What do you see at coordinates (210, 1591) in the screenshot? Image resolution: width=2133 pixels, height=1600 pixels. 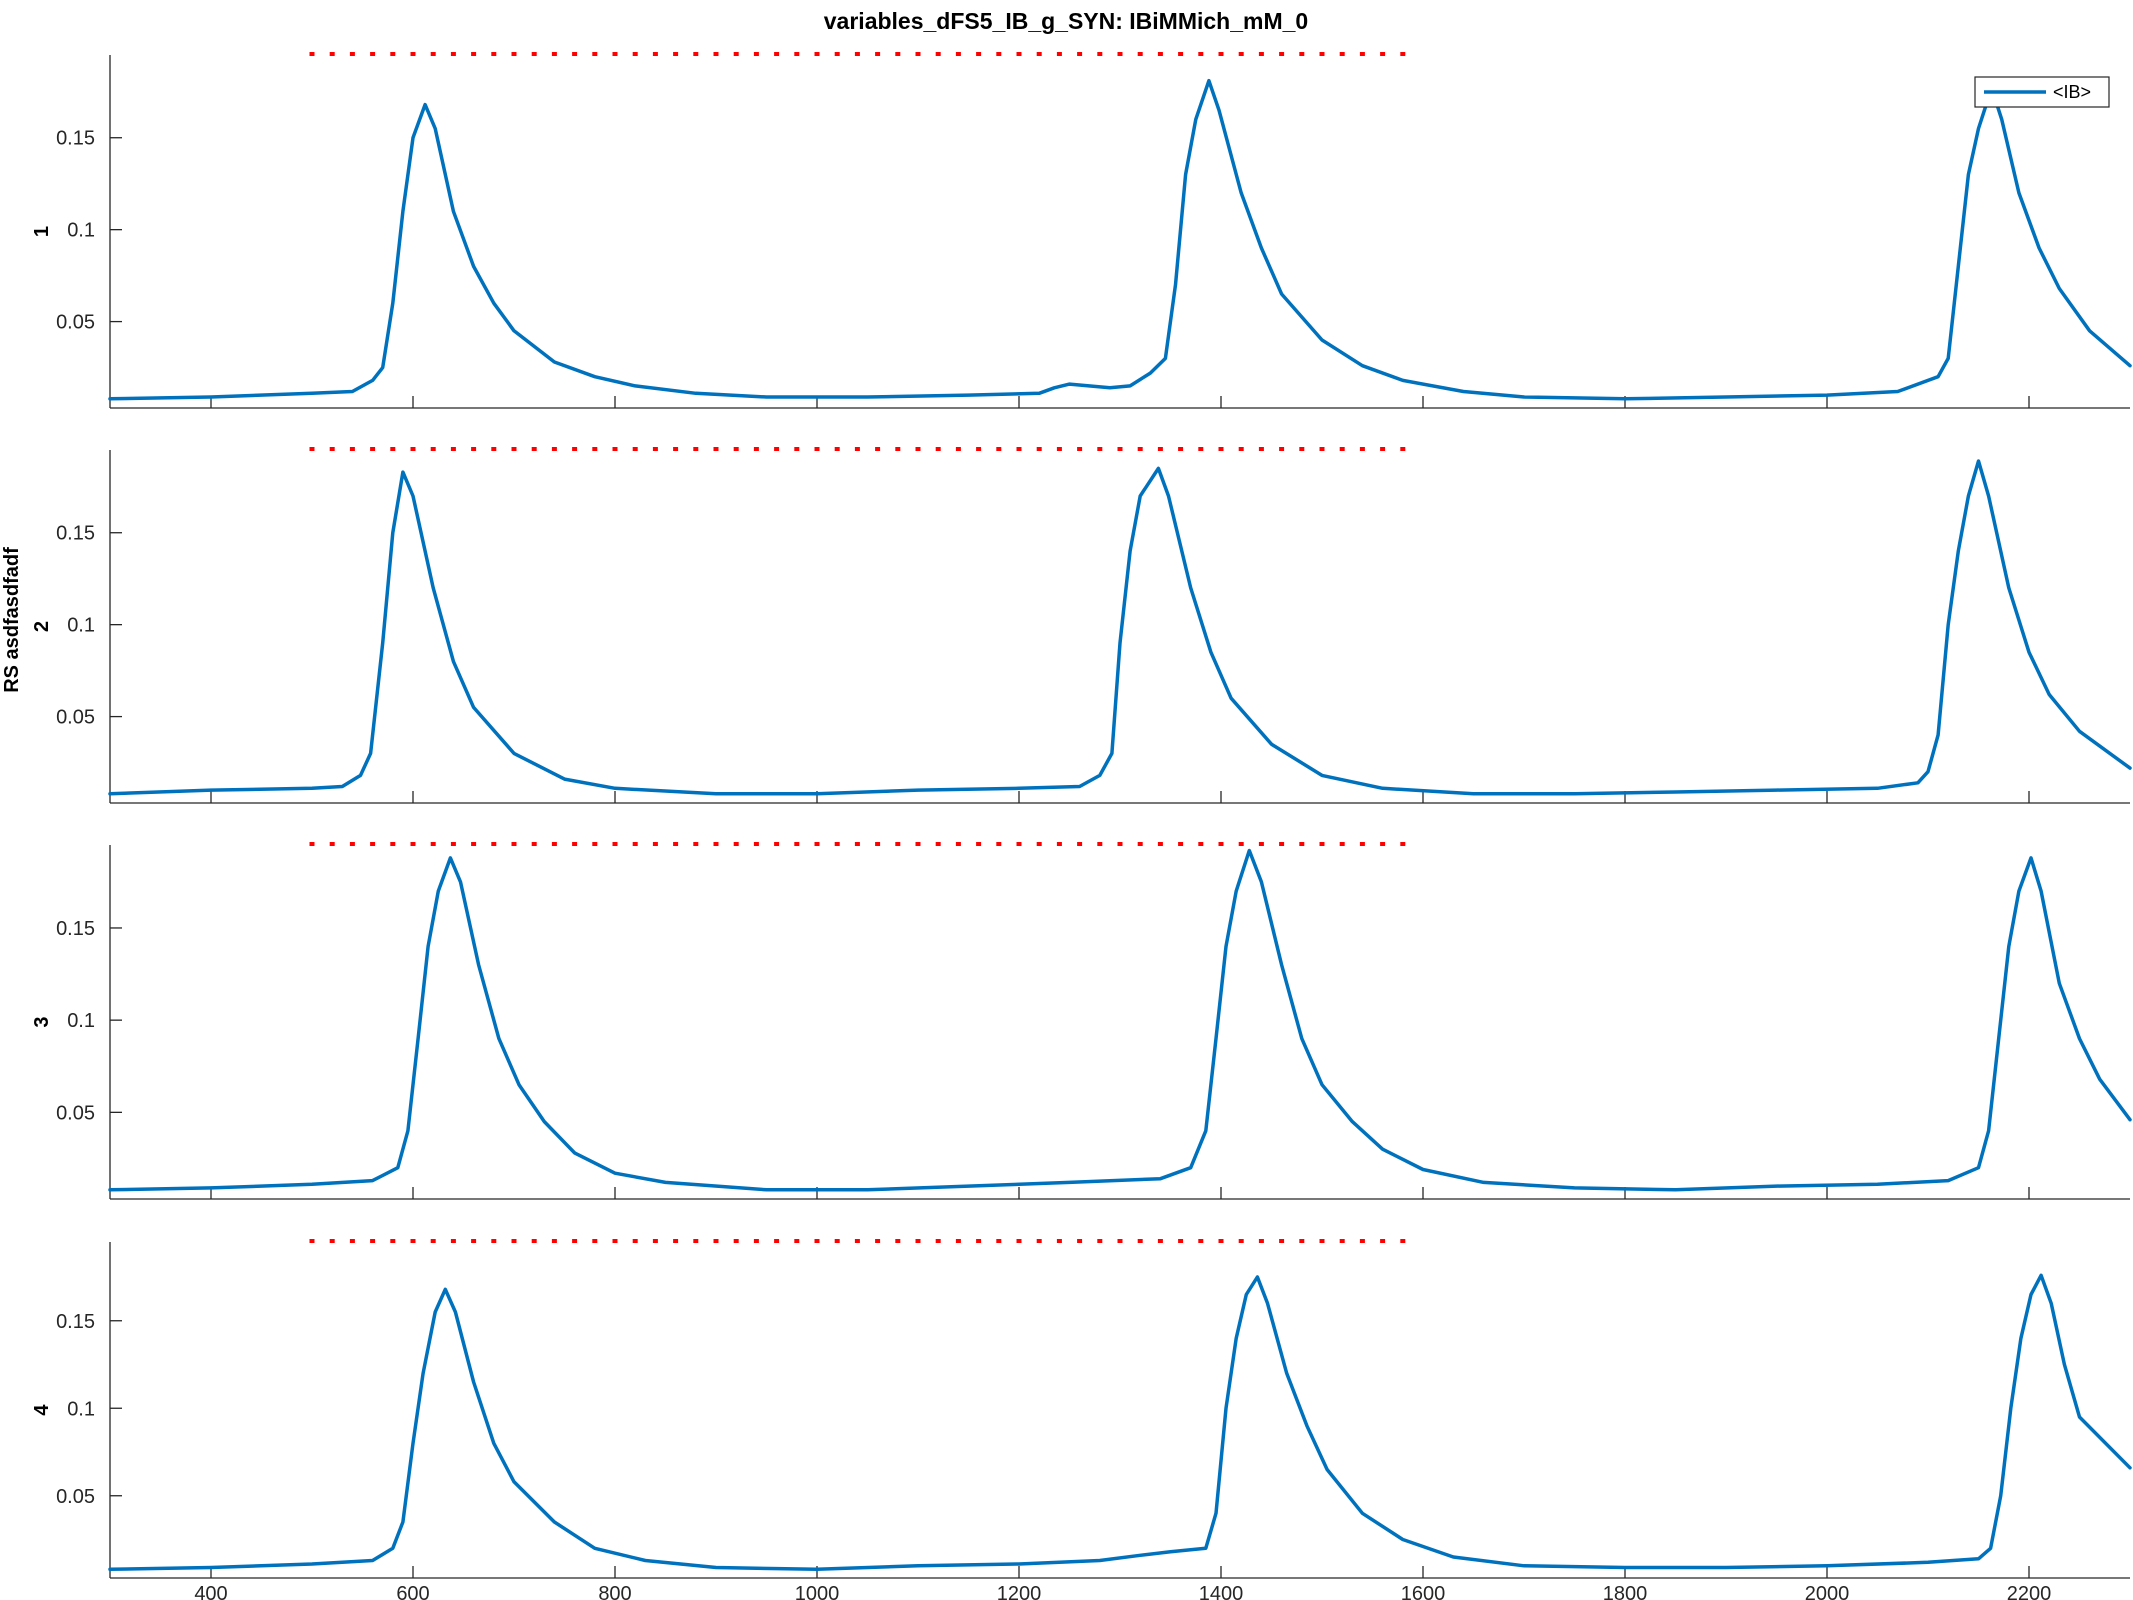 I see `x-tick-label: 400` at bounding box center [210, 1591].